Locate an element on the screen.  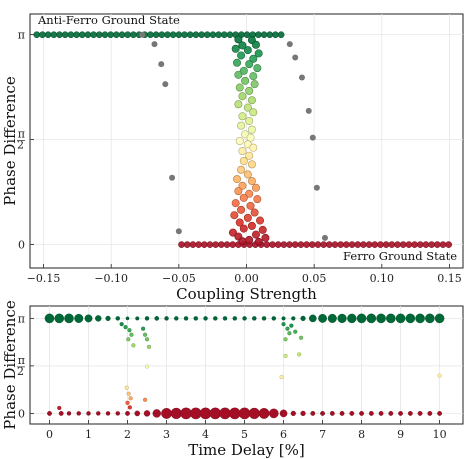
x-tick-label: −0.15 is located at coordinates (44, 278).